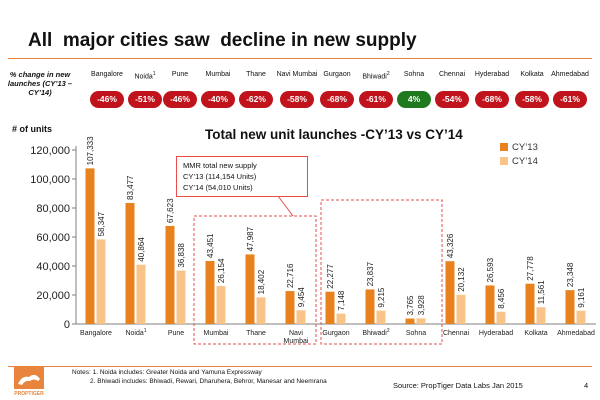 This screenshot has height=400, width=600. I want to click on legend-swatch-cy13, so click(504, 147).